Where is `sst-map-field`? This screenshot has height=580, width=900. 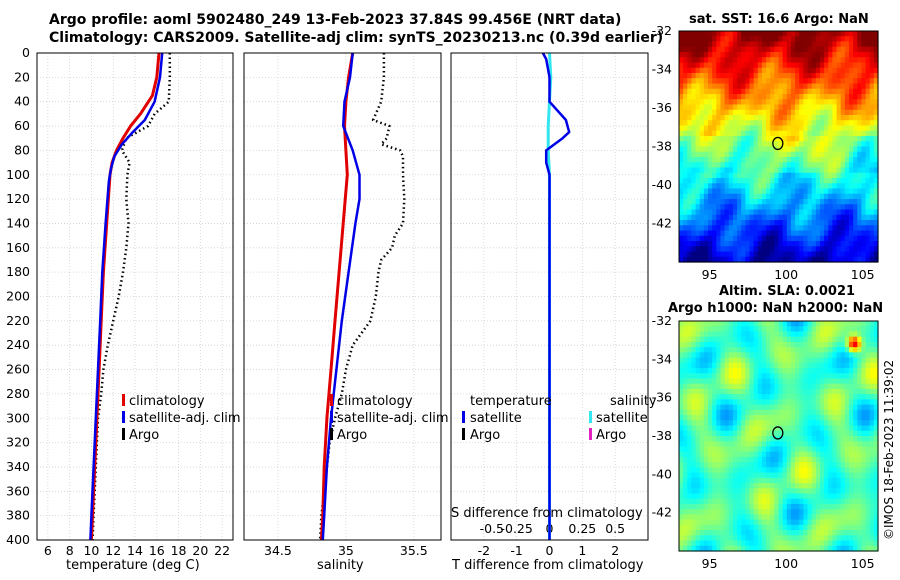 sst-map-field is located at coordinates (779, 147).